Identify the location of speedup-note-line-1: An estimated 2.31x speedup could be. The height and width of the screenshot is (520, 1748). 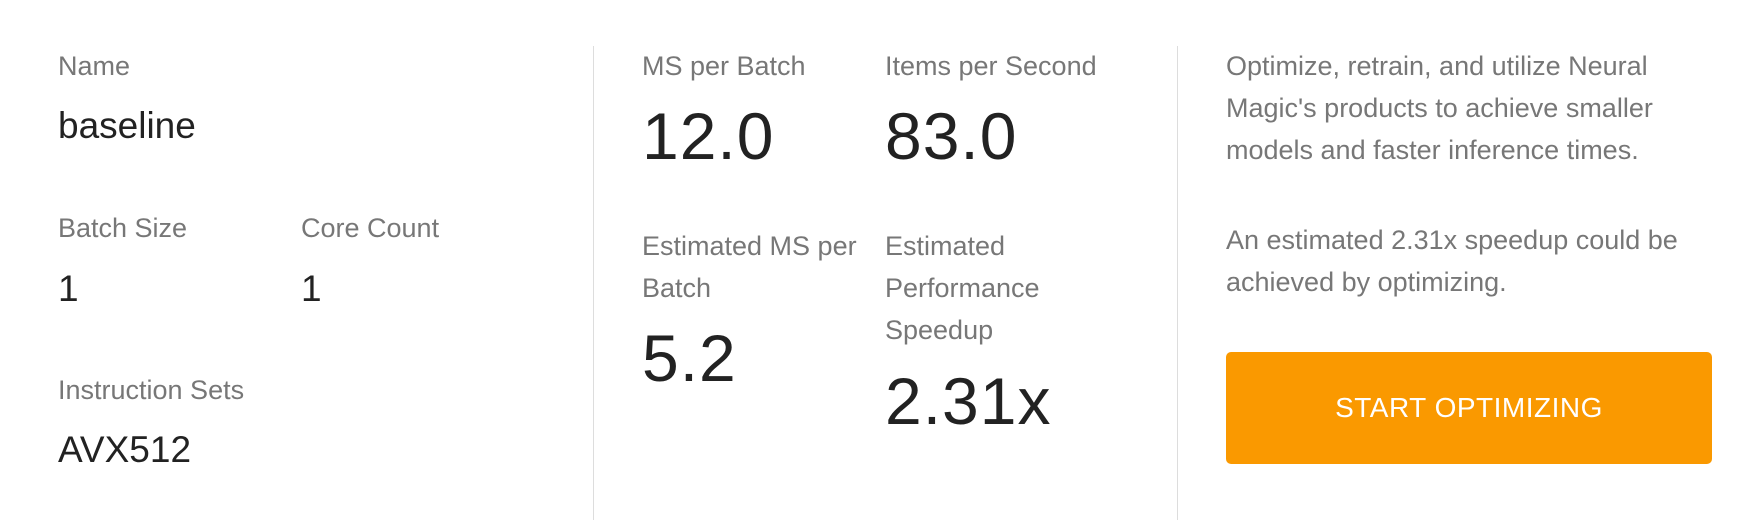
(1452, 240).